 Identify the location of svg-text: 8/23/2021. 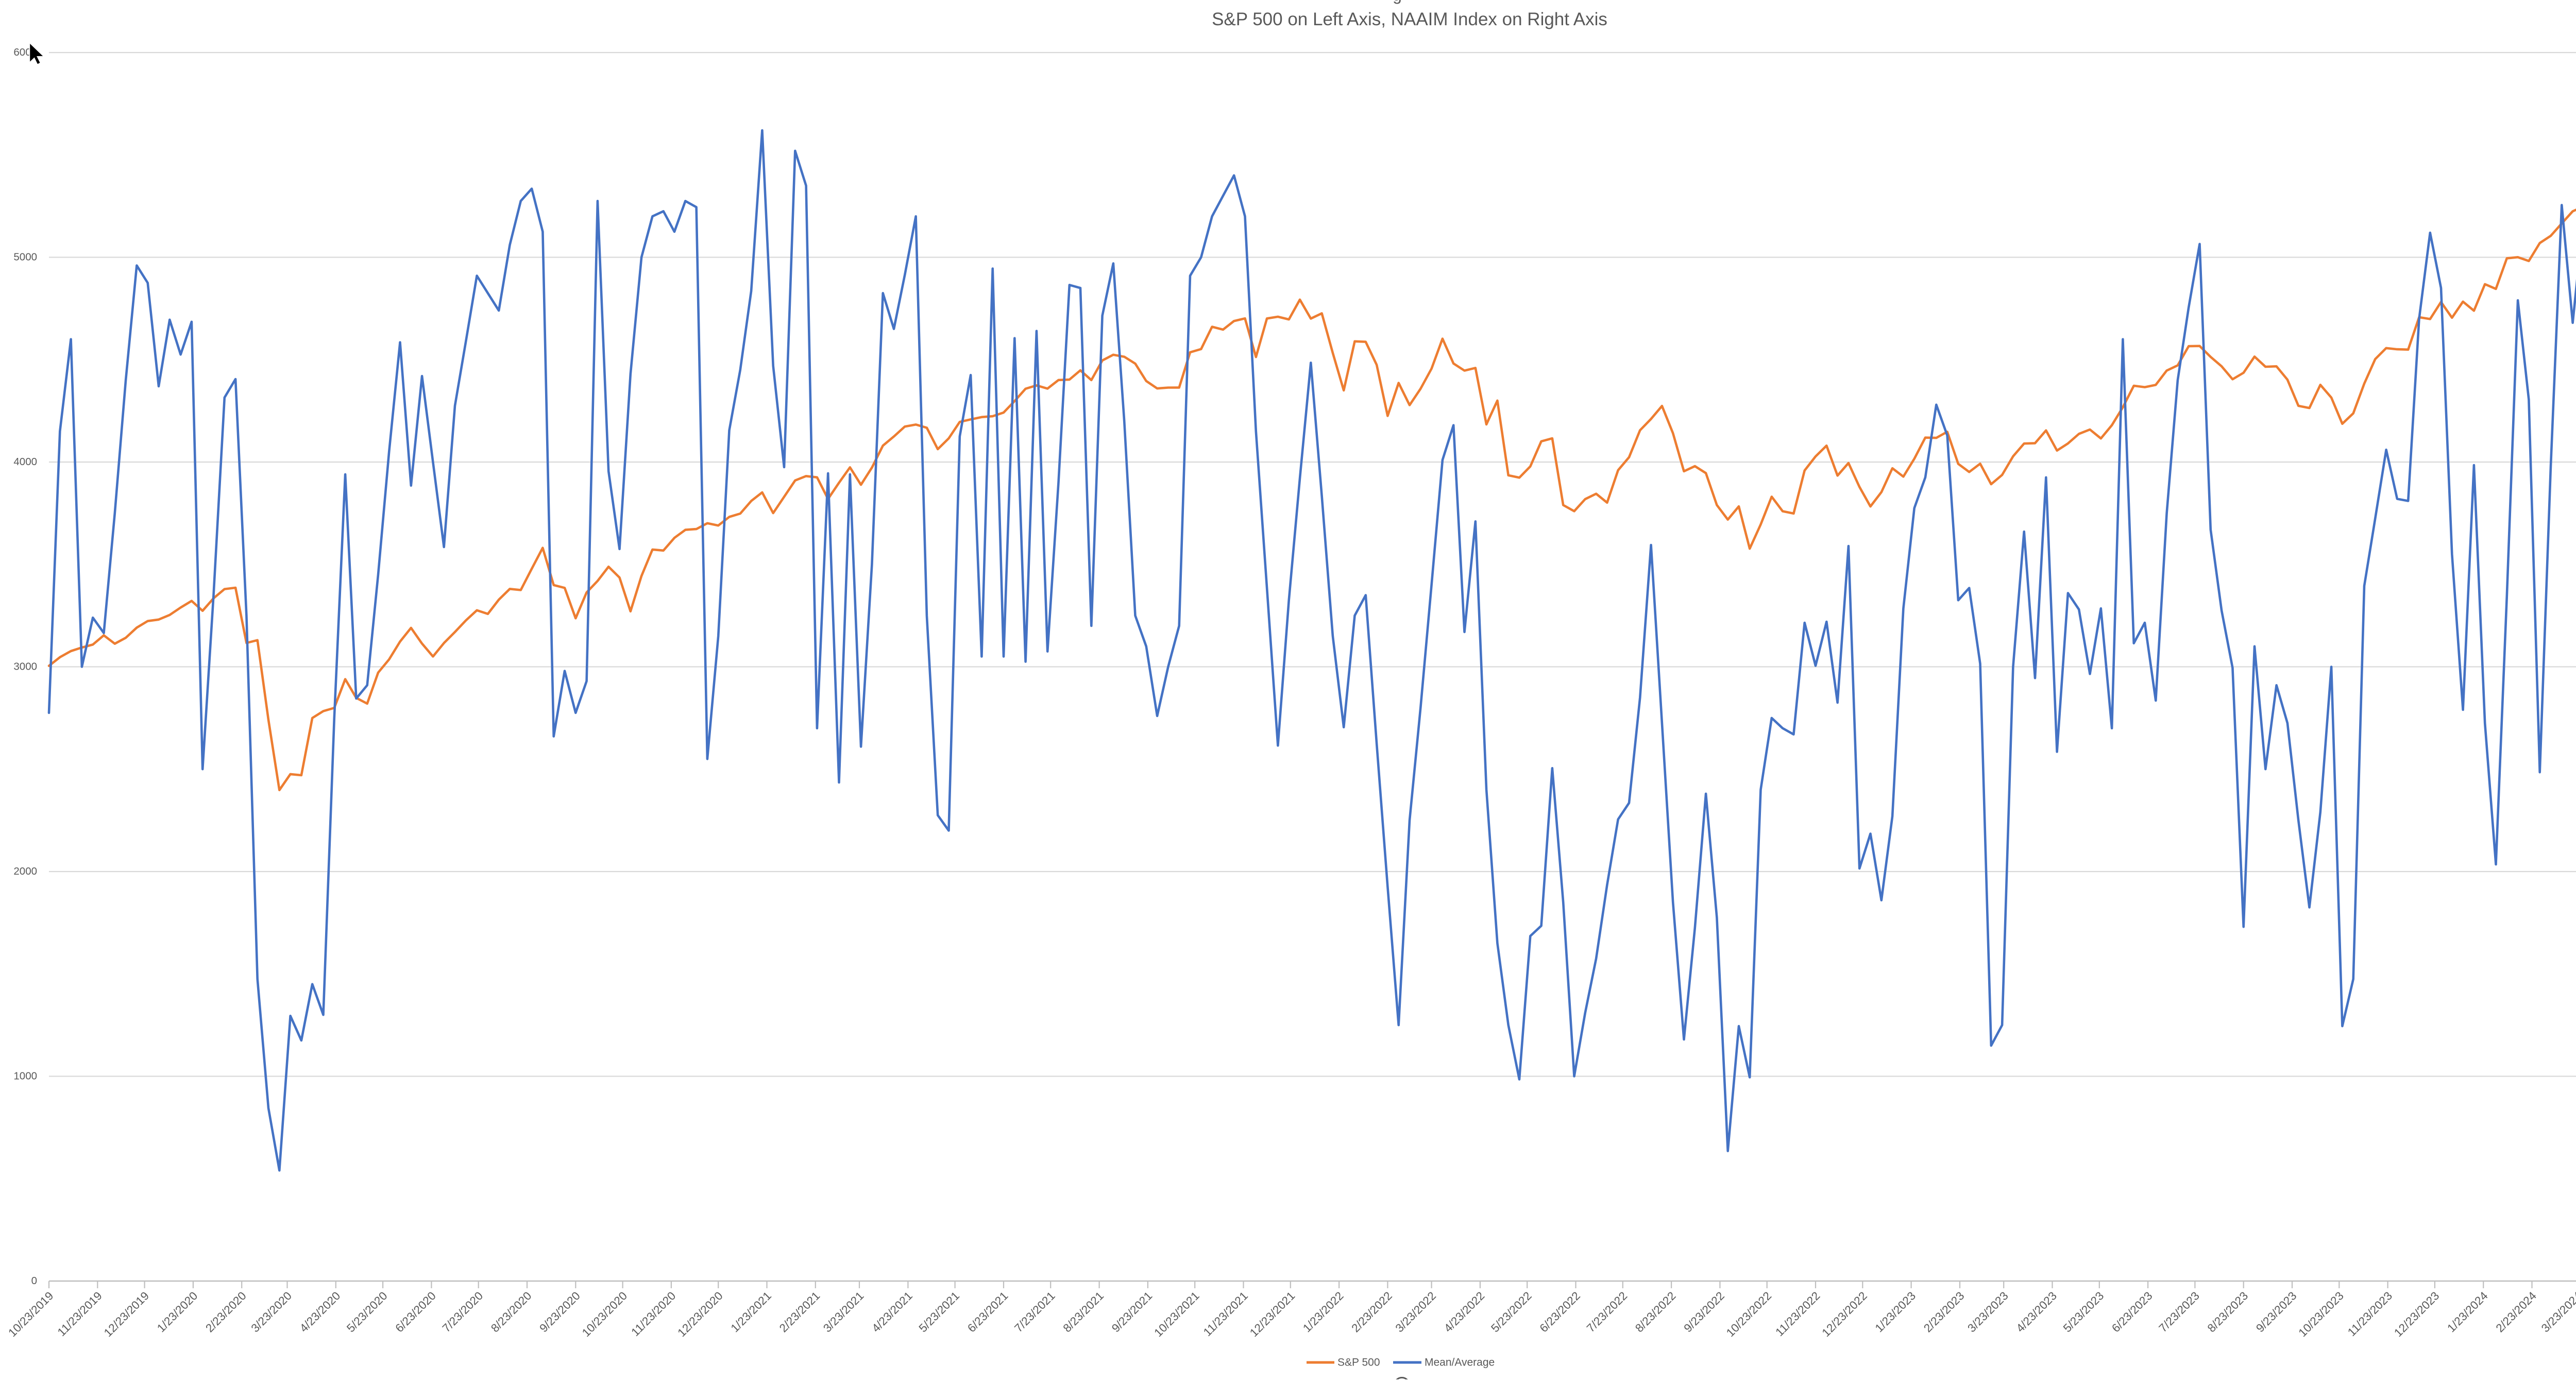
(1083, 1312).